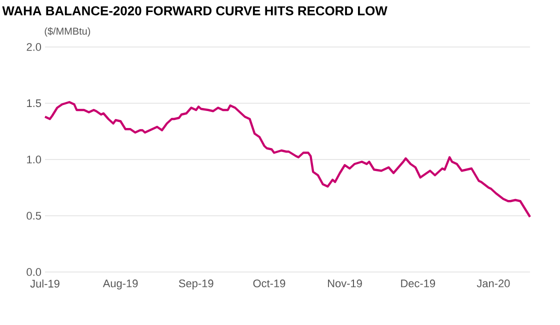 The width and height of the screenshot is (560, 325). Describe the element at coordinates (196, 285) in the screenshot. I see `x-tick-label: Sep-19` at that location.